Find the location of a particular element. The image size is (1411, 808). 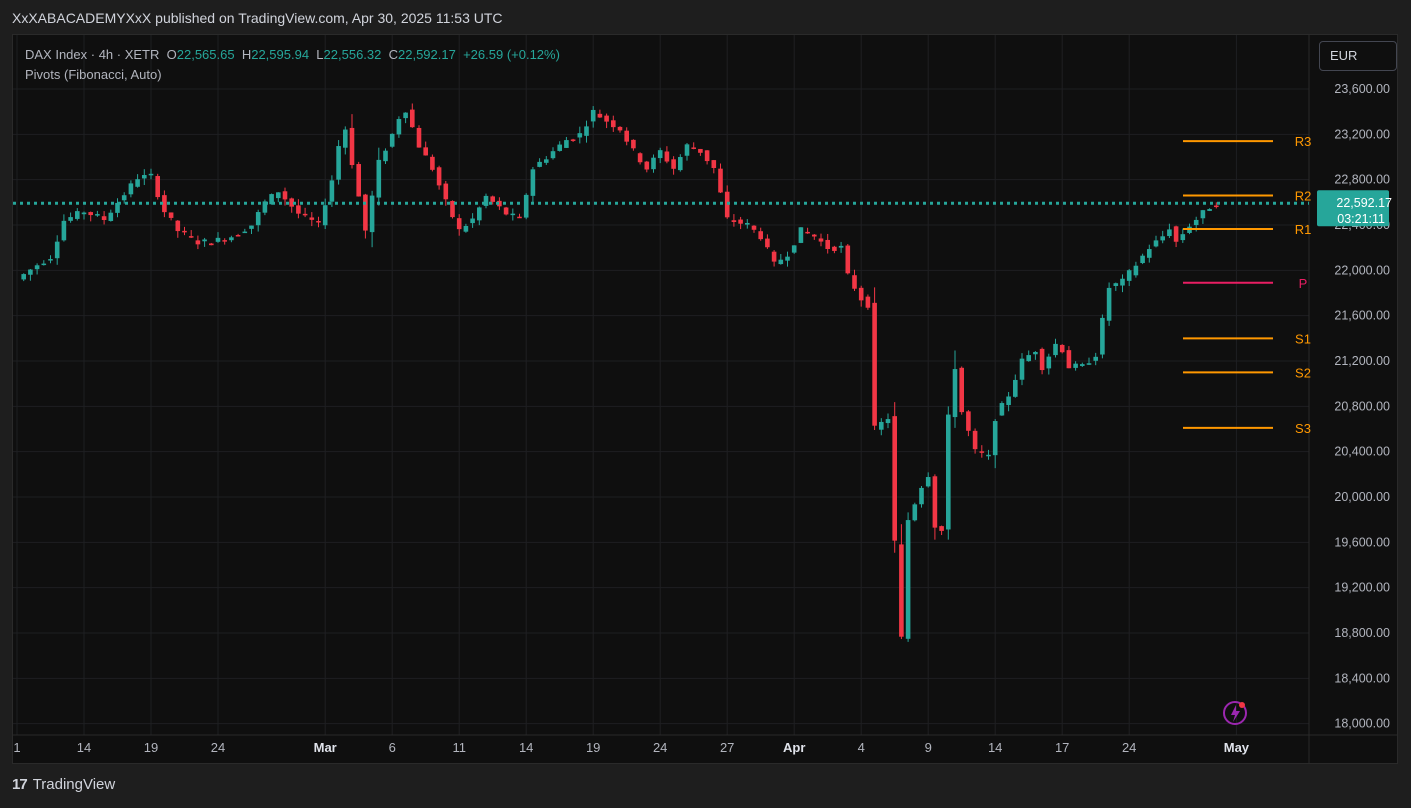

brand-name: TradingView is located at coordinates (74, 784).